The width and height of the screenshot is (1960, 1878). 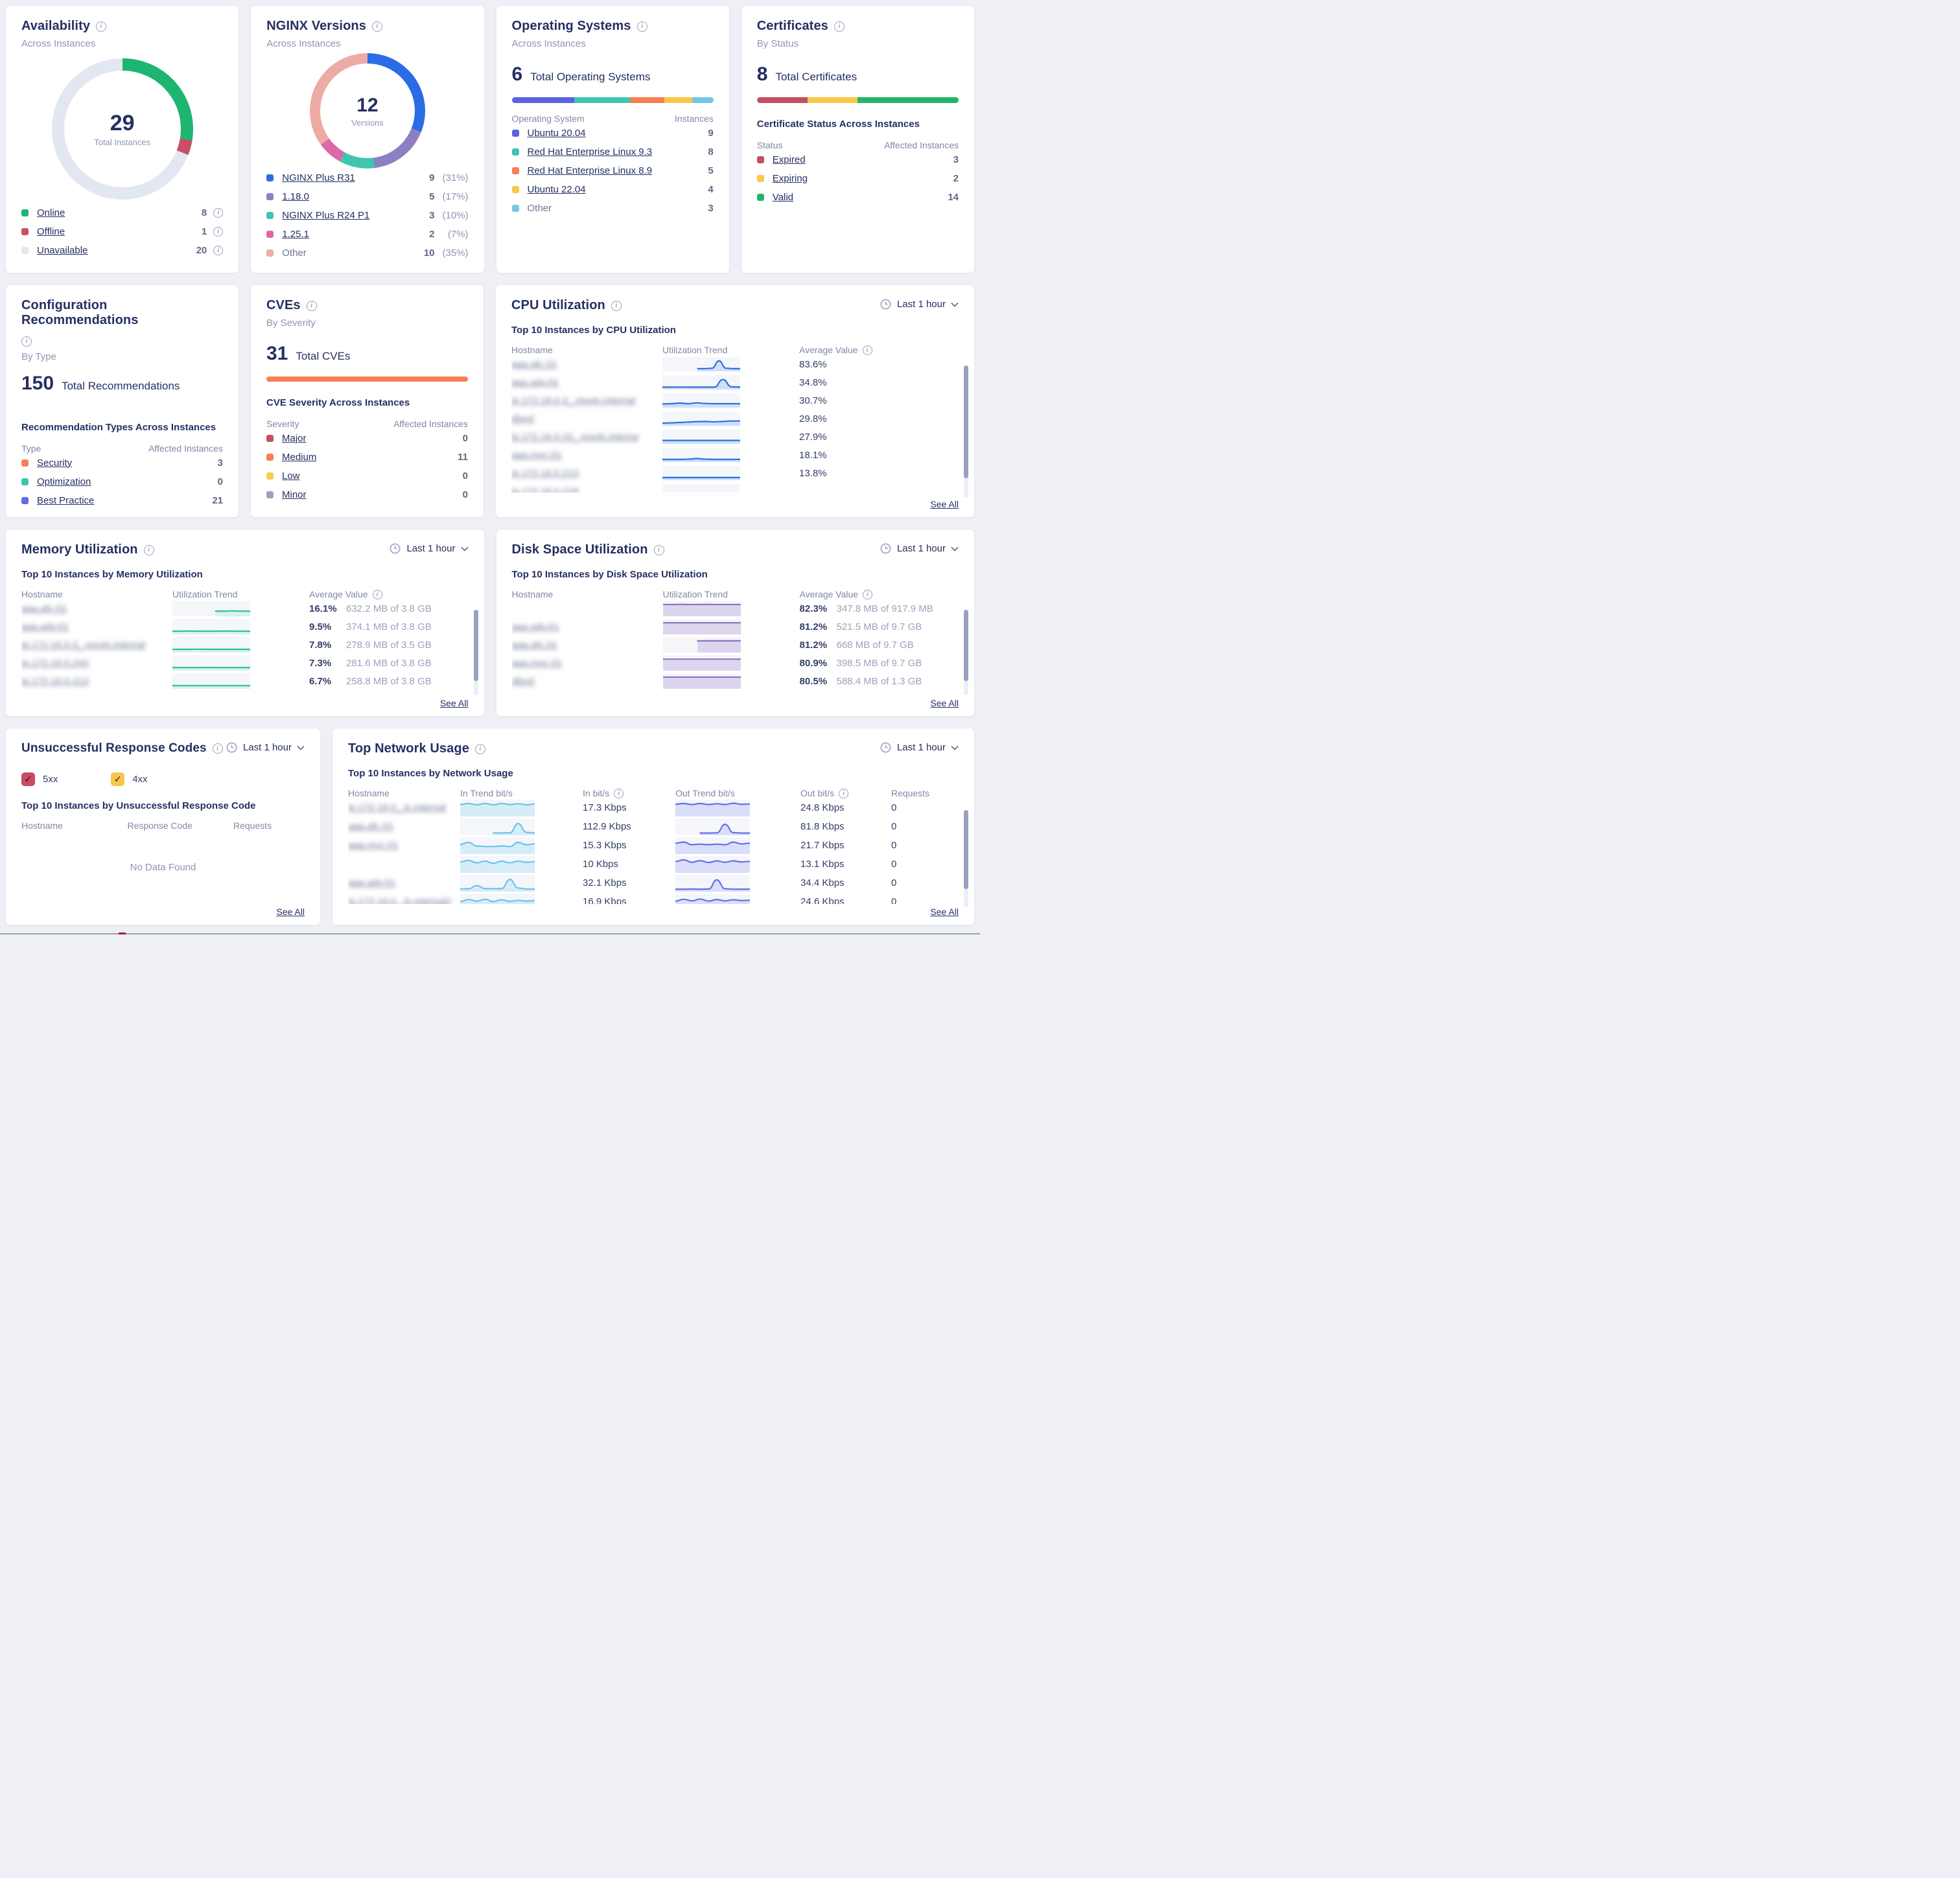 I want to click on expiring-link: Expiring, so click(x=790, y=178).